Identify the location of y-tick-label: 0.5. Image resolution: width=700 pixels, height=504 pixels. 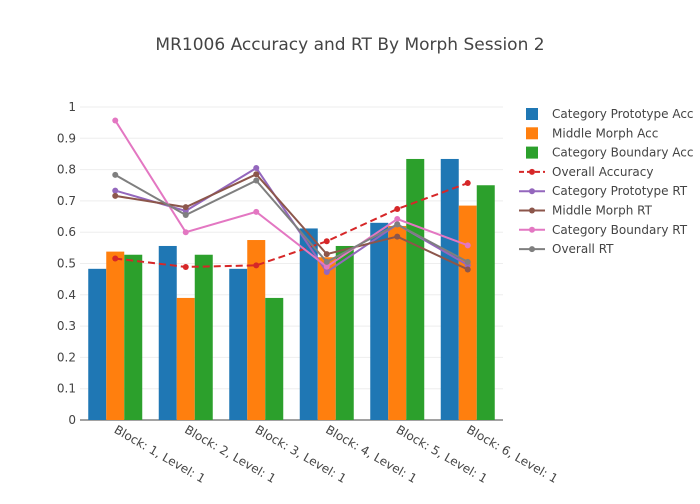
(66, 264).